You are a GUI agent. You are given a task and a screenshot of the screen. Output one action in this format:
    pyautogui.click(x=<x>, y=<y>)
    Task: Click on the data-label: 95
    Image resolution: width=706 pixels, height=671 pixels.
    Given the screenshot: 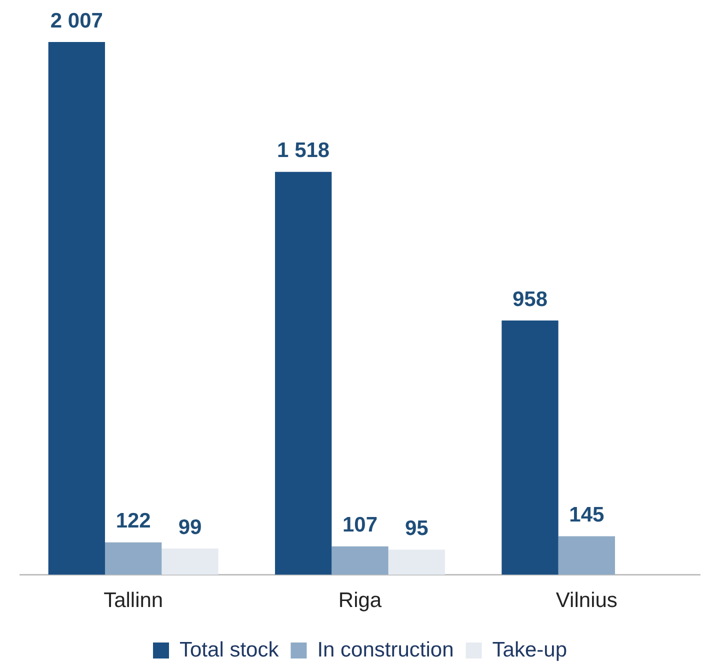 What is the action you would take?
    pyautogui.click(x=416, y=528)
    